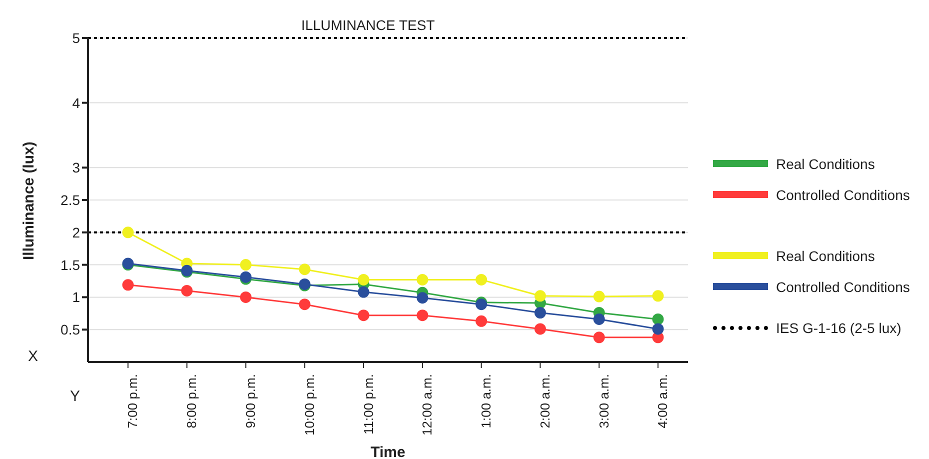 This screenshot has width=929, height=459. I want to click on x-tick-label: 7:00 p.m., so click(132, 401).